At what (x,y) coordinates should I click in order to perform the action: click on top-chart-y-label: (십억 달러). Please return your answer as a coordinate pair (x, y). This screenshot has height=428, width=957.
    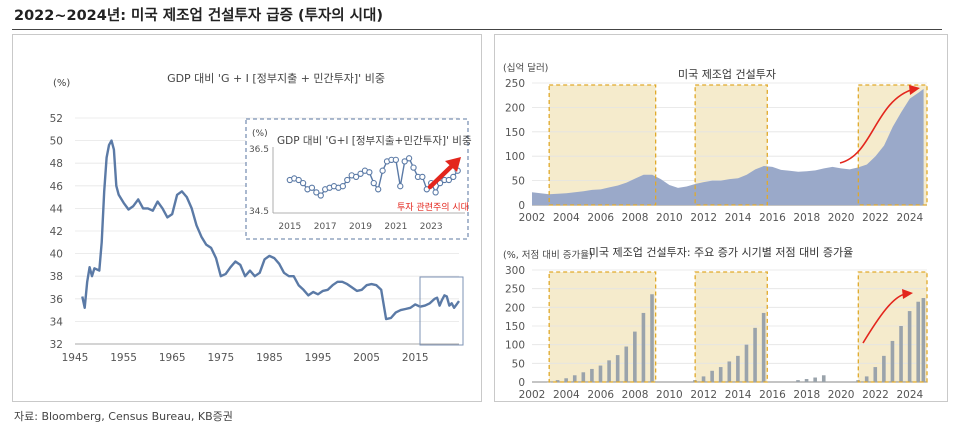
    Looking at the image, I should click on (525, 68).